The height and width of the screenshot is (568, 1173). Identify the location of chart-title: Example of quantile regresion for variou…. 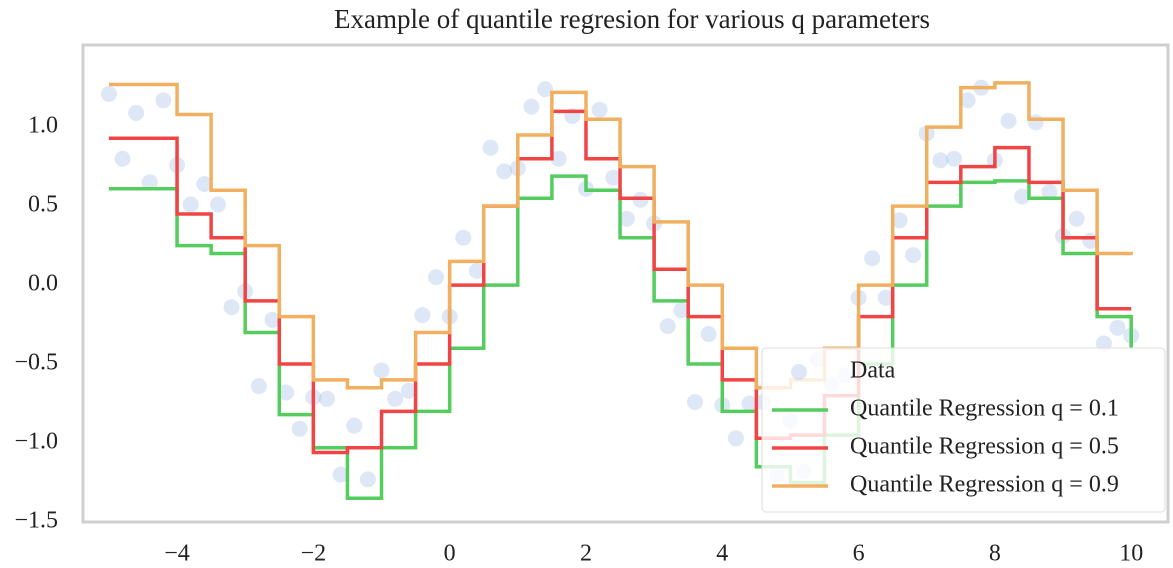
(632, 19).